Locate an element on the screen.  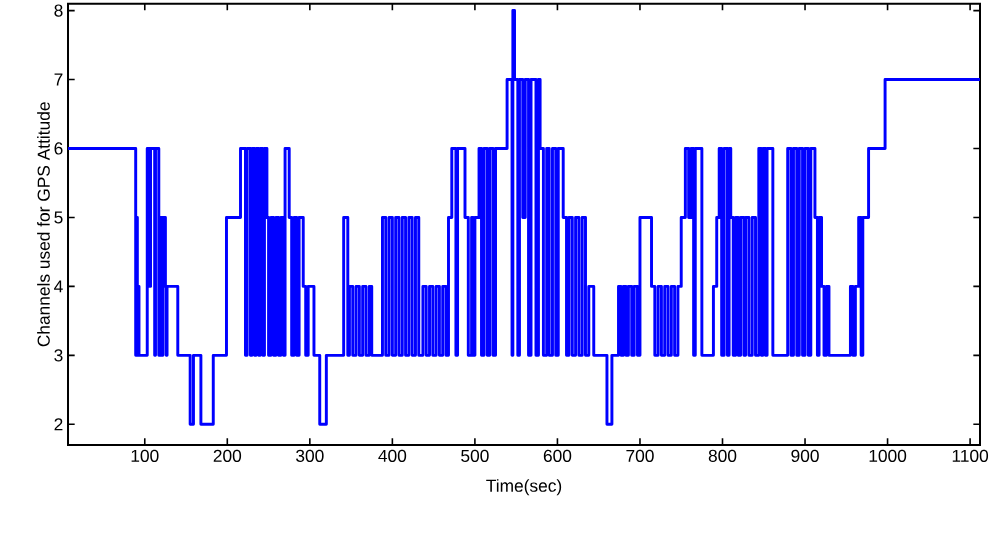
y-tick-label: 6 is located at coordinates (58, 148).